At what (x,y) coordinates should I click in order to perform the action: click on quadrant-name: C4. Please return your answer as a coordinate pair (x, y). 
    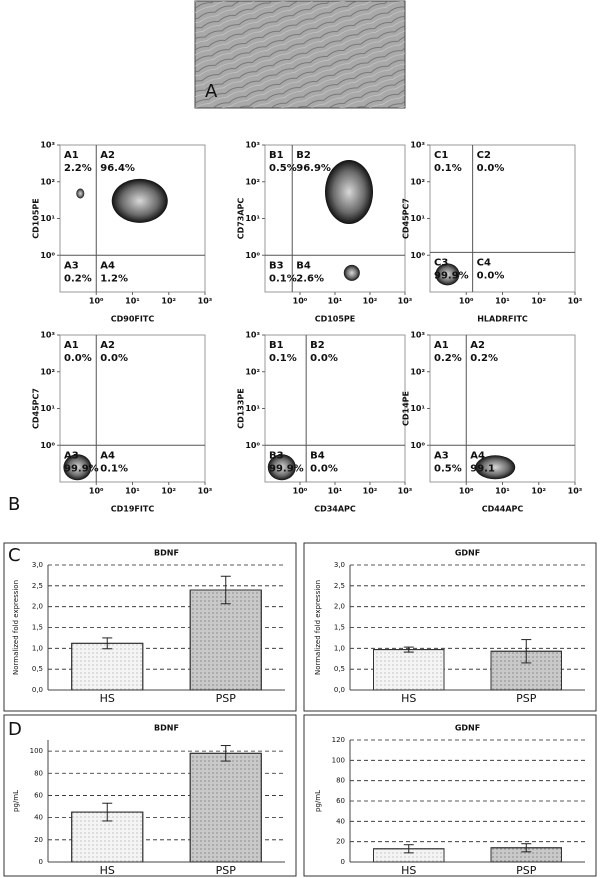
    Looking at the image, I should click on (484, 262).